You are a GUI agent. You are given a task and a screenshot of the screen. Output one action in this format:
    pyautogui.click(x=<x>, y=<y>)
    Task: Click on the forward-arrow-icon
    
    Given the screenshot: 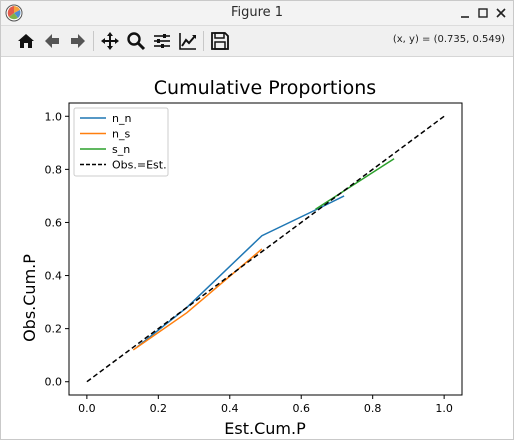 What is the action you would take?
    pyautogui.click(x=78, y=41)
    